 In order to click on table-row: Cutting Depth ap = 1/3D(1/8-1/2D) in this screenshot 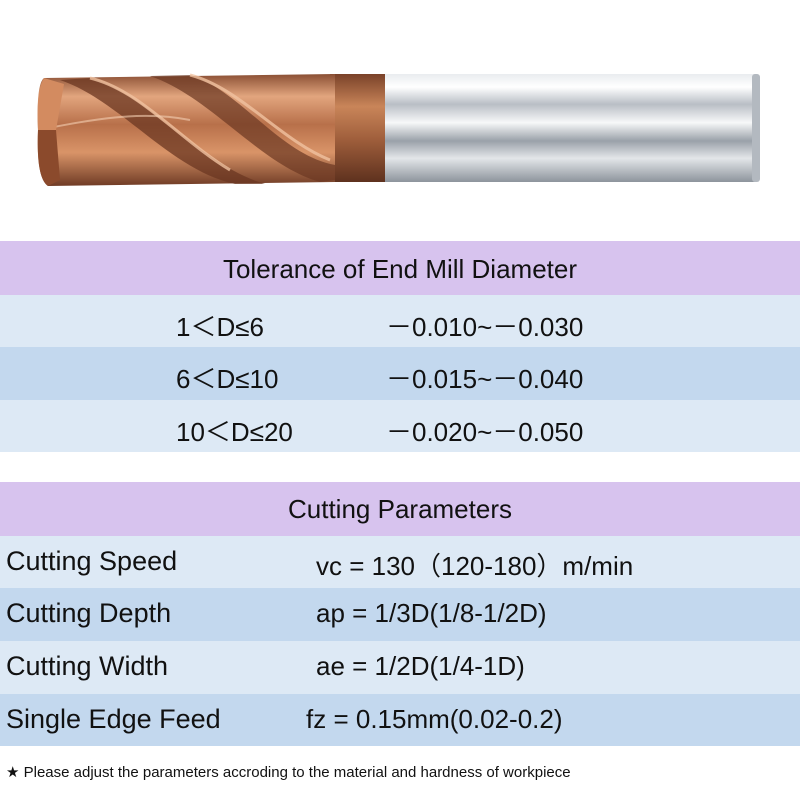, I will do `click(400, 614)`.